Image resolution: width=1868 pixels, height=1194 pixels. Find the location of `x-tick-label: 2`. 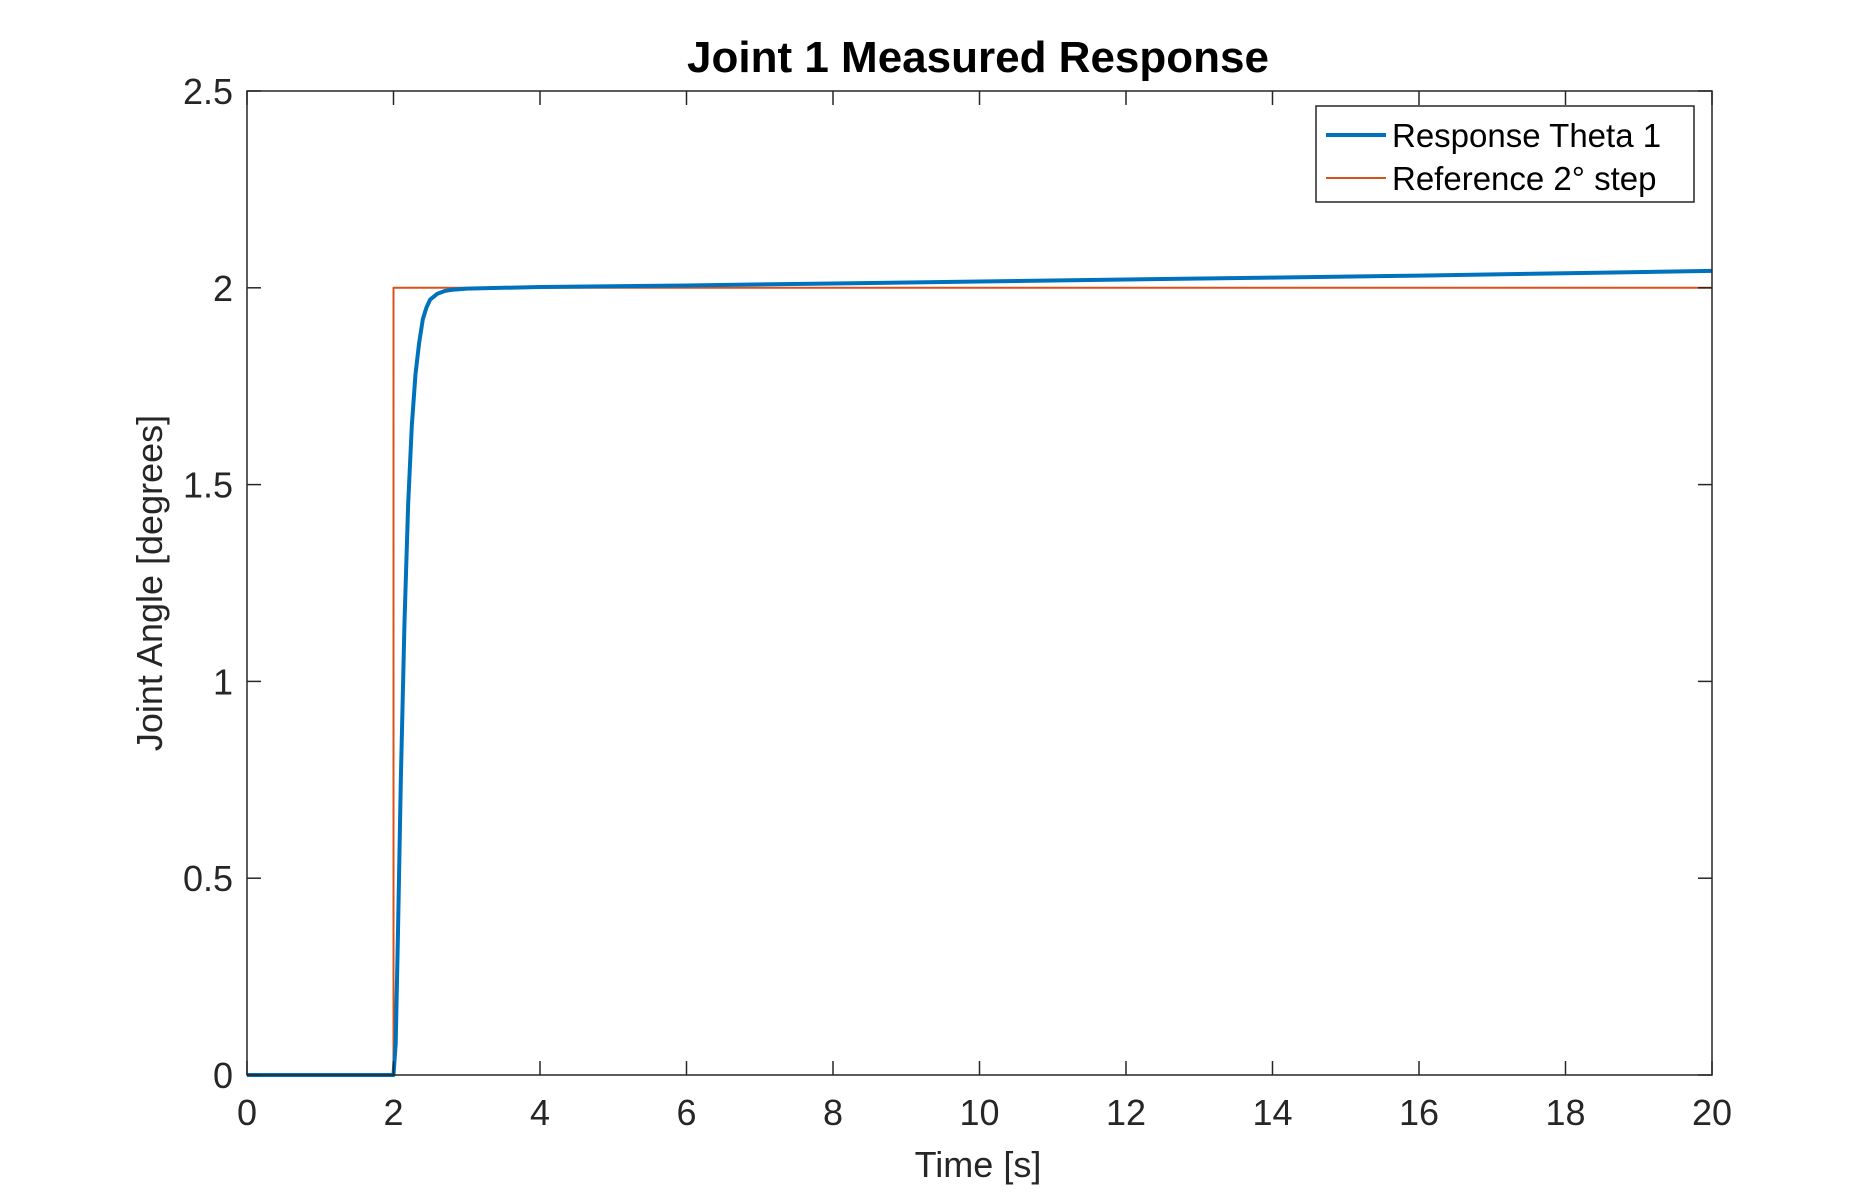

x-tick-label: 2 is located at coordinates (393, 1112).